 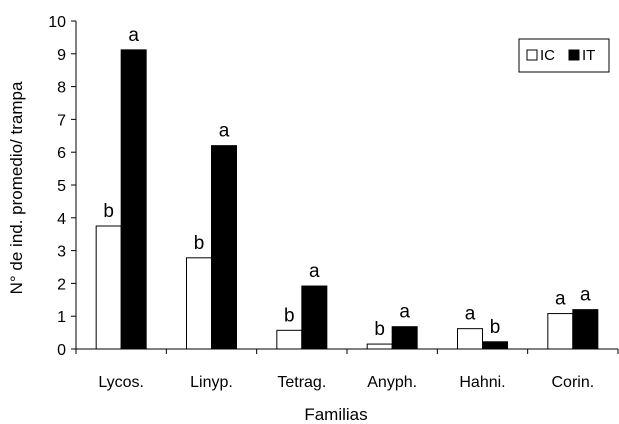 I want to click on legend-label: IT, so click(x=588, y=55).